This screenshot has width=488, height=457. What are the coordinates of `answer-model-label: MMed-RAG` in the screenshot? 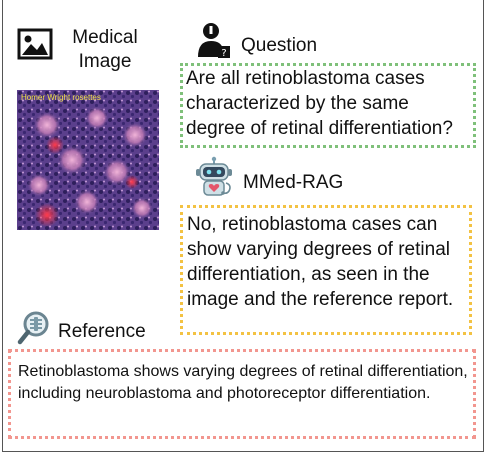 It's located at (293, 182).